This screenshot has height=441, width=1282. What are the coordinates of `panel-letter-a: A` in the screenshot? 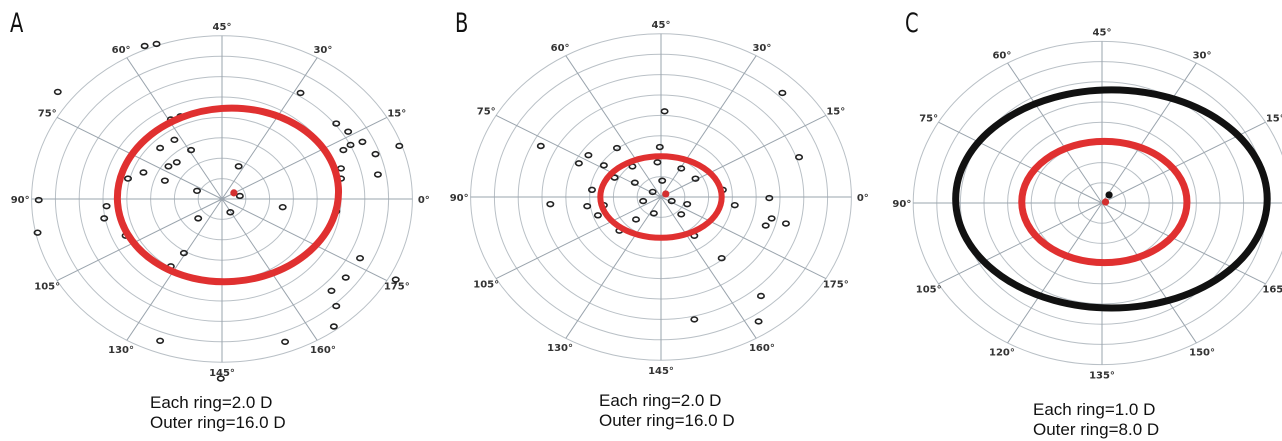 It's located at (17, 23).